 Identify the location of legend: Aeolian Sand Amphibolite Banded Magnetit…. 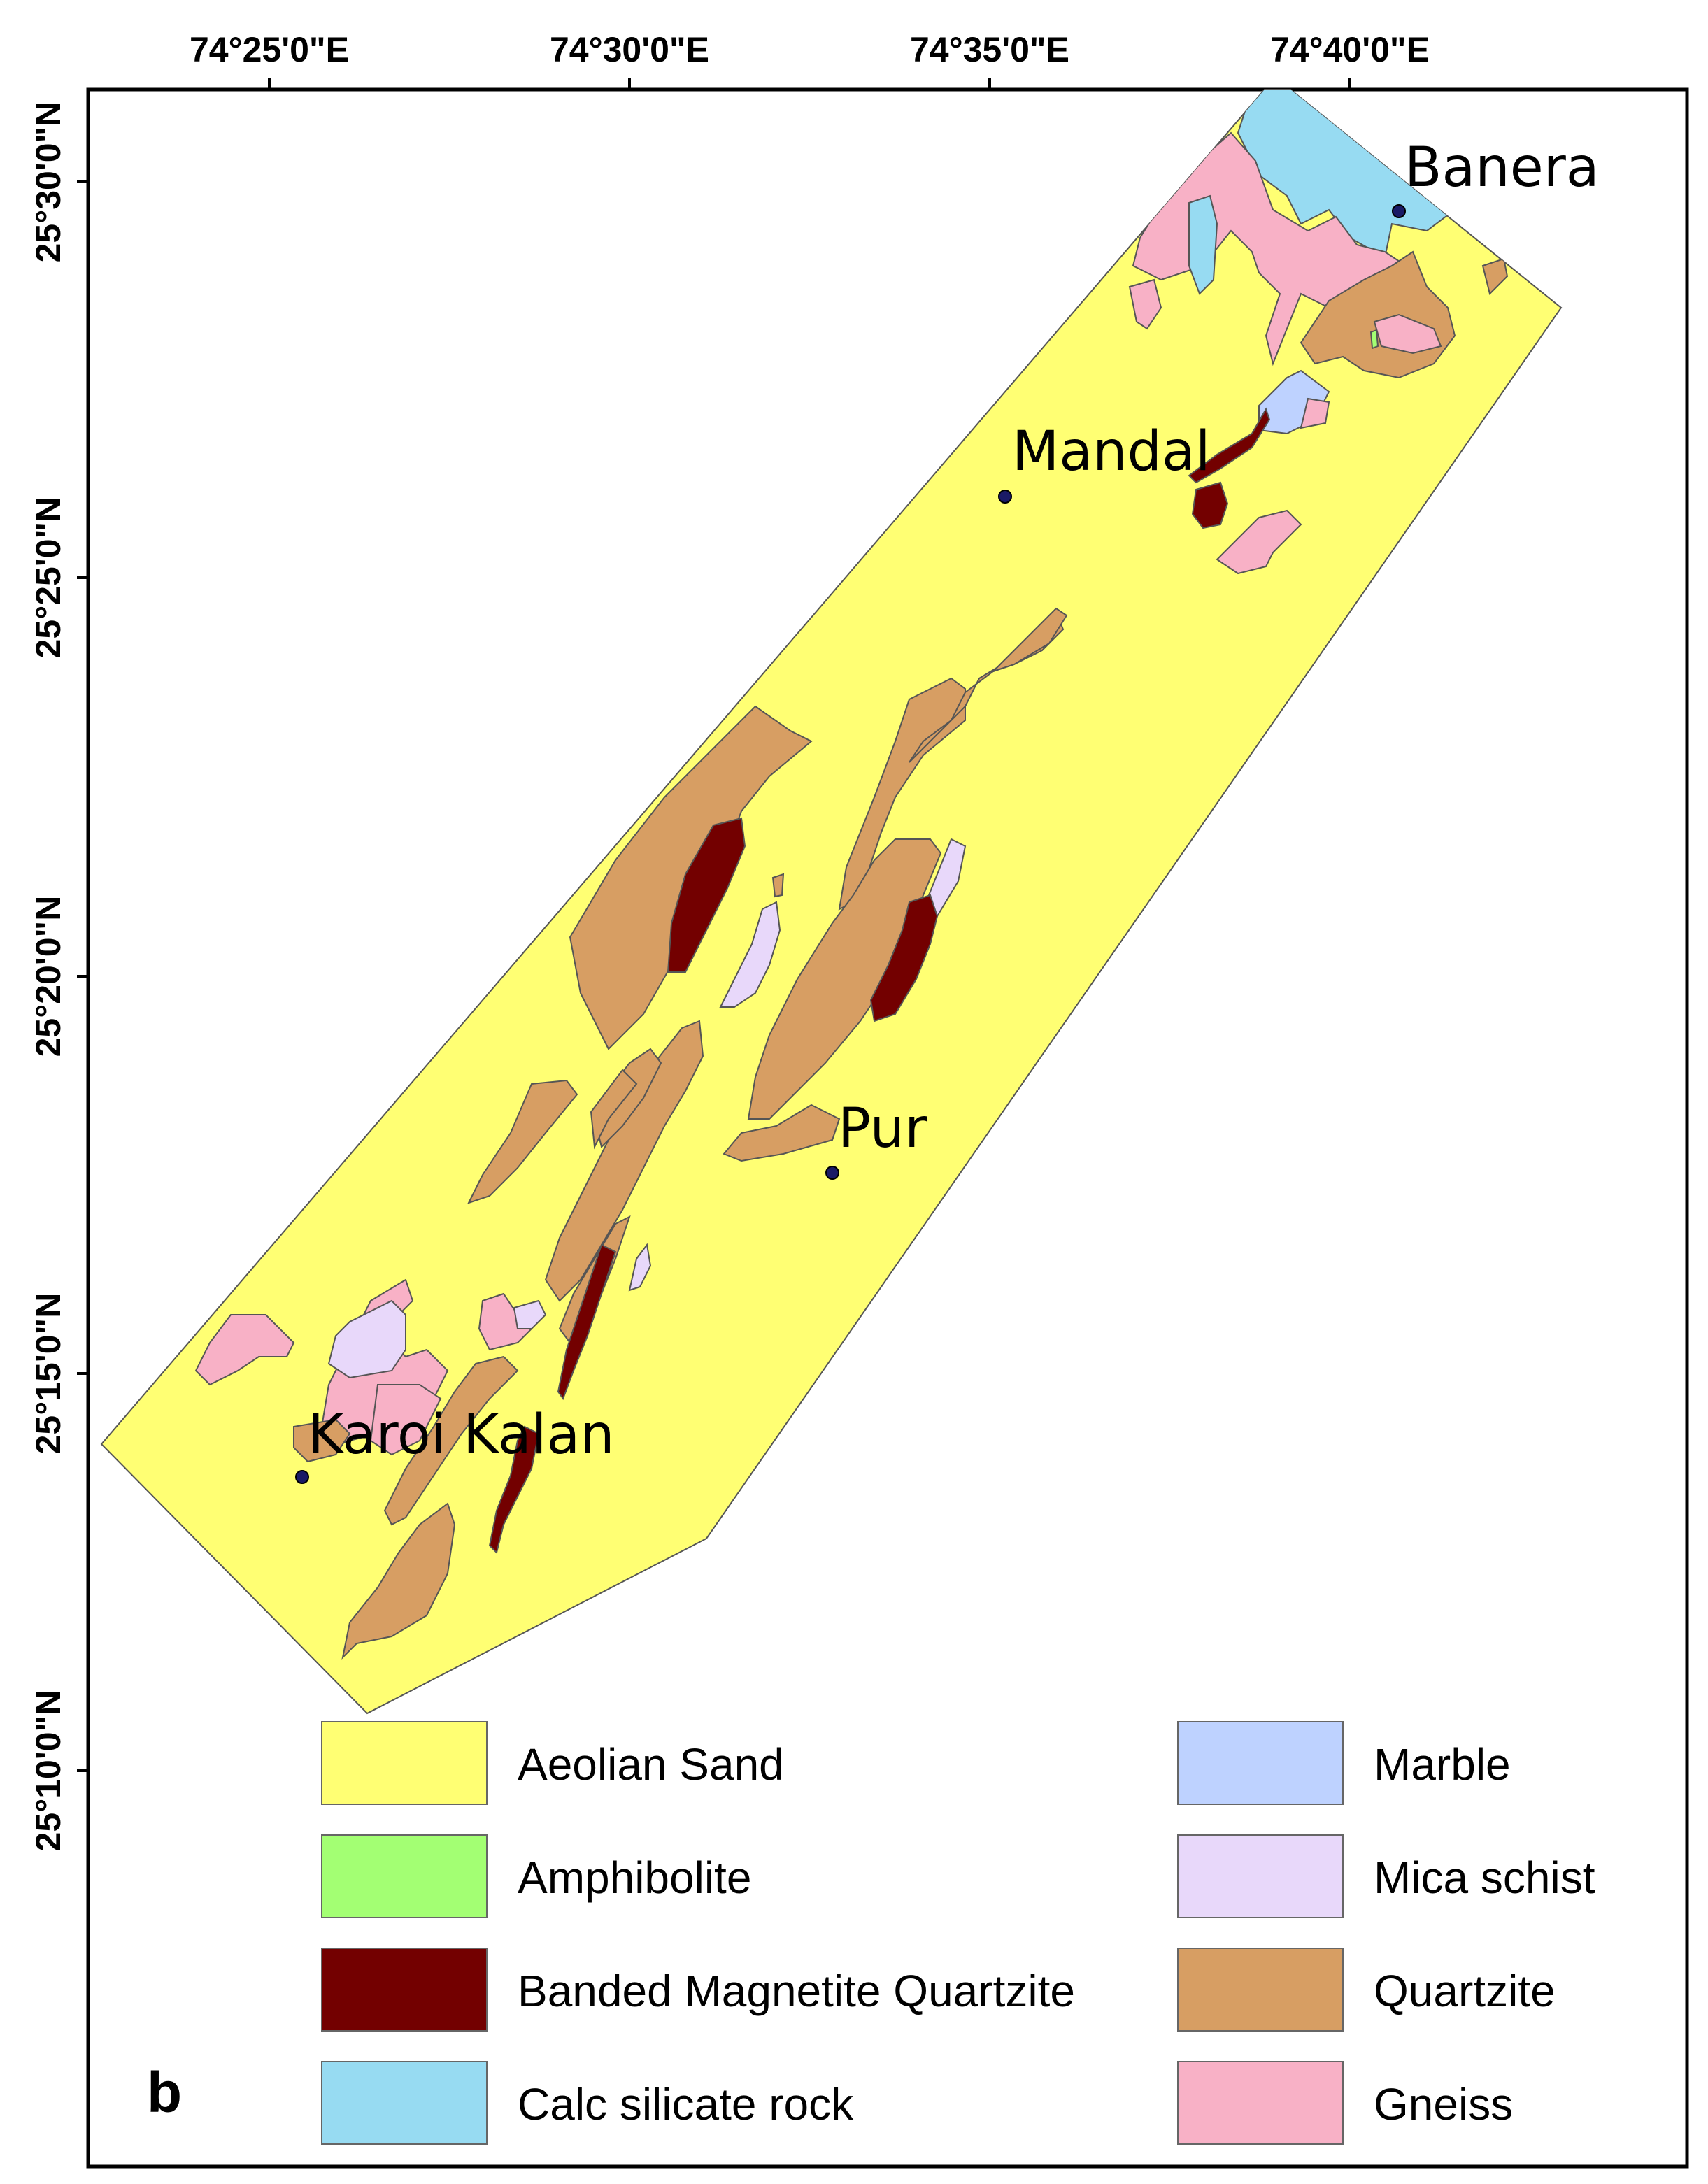
(958, 1933).